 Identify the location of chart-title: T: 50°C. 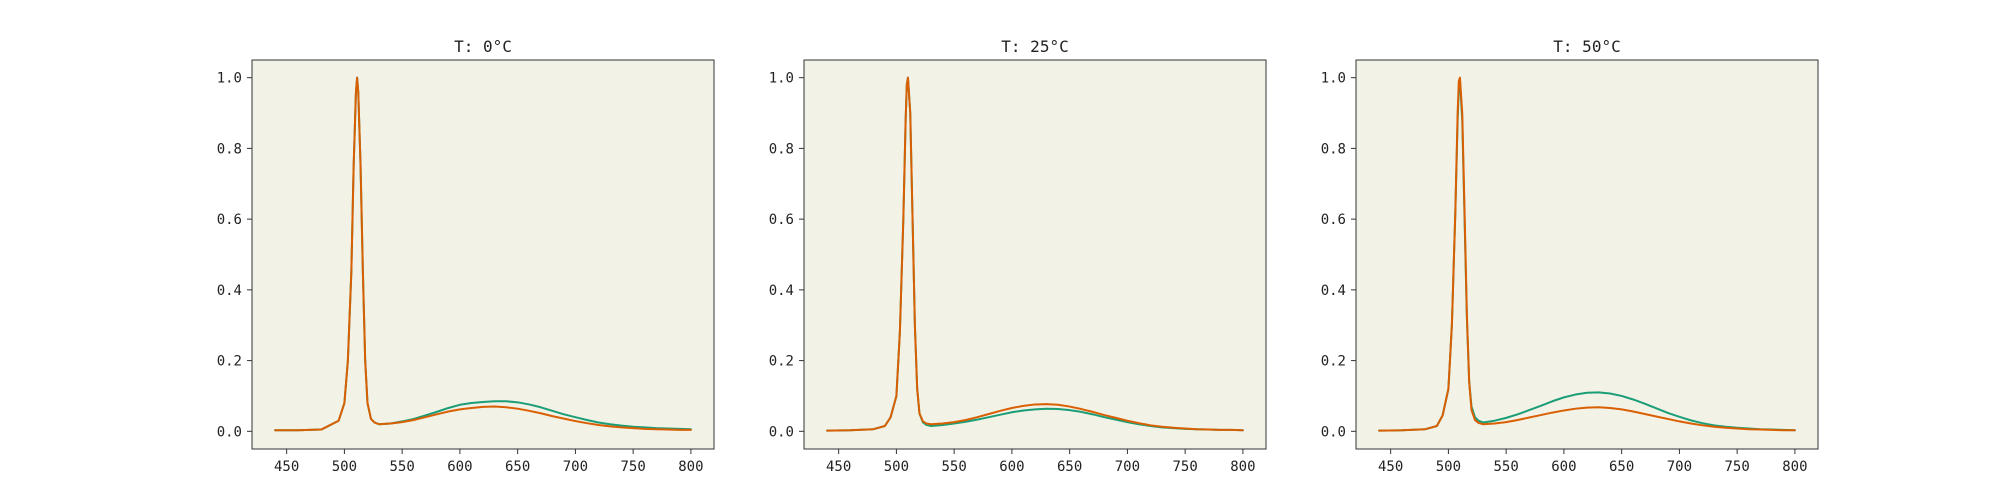
(1586, 46).